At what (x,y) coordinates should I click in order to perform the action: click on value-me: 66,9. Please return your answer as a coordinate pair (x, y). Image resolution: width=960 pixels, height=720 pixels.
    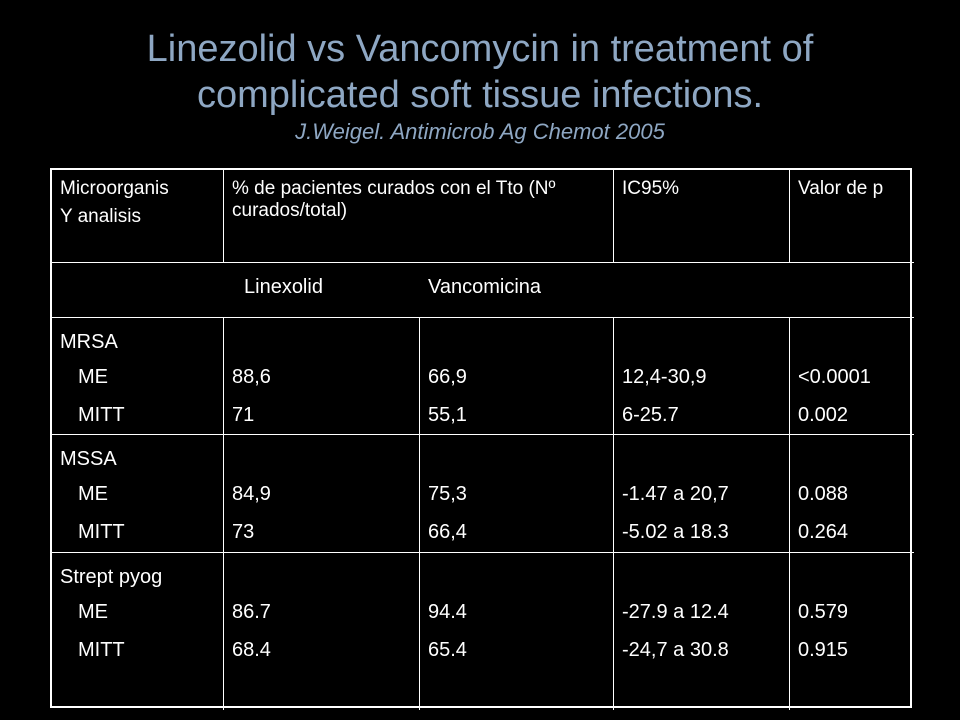
    Looking at the image, I should click on (447, 377).